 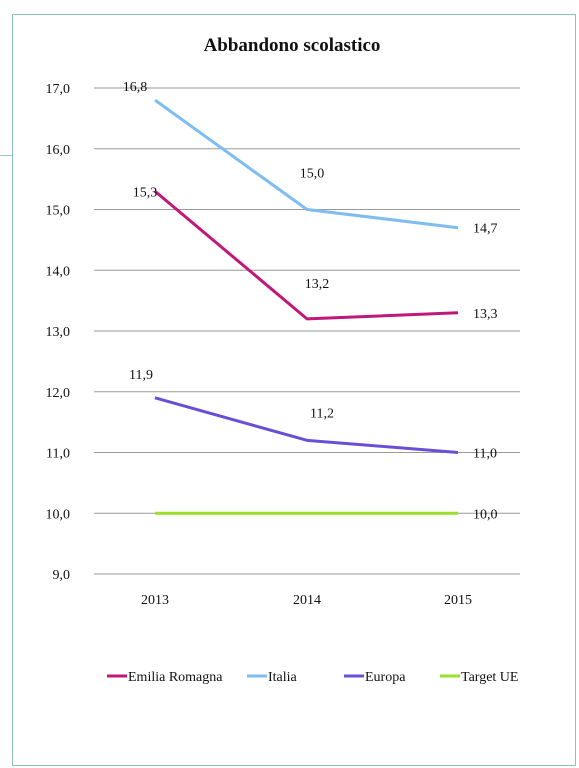 I want to click on y-tick-label: 17,0, so click(x=58, y=89).